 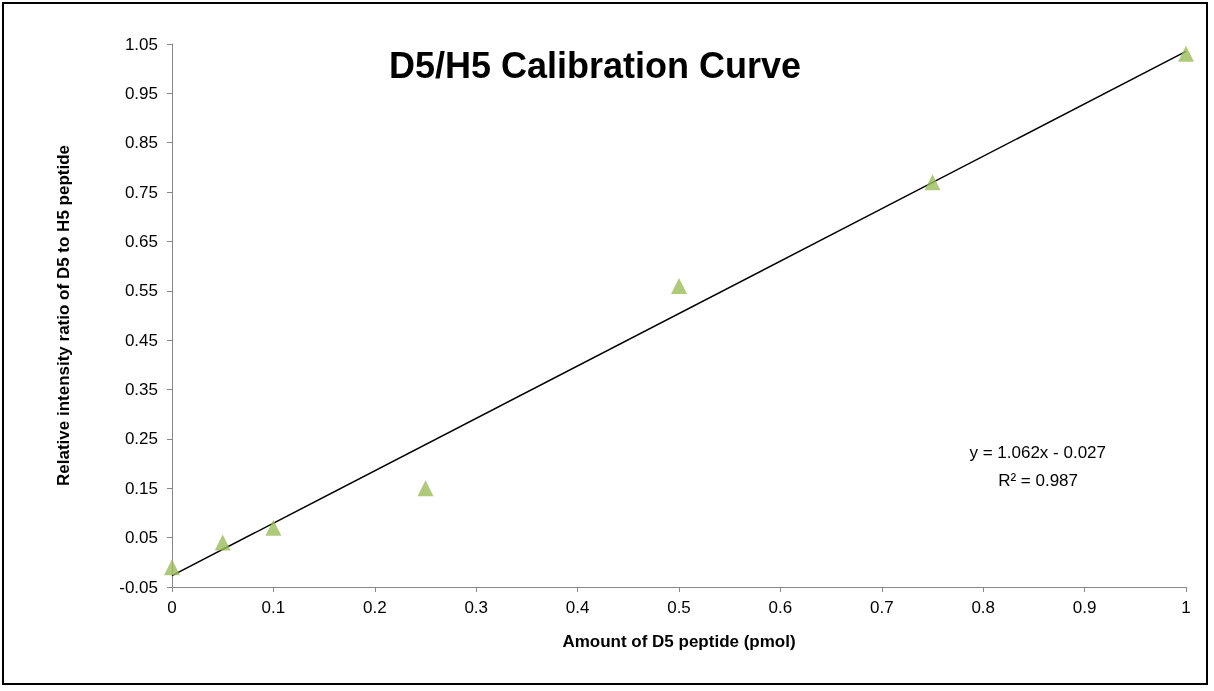 I want to click on x-tick-label: 0.4, so click(x=577, y=607).